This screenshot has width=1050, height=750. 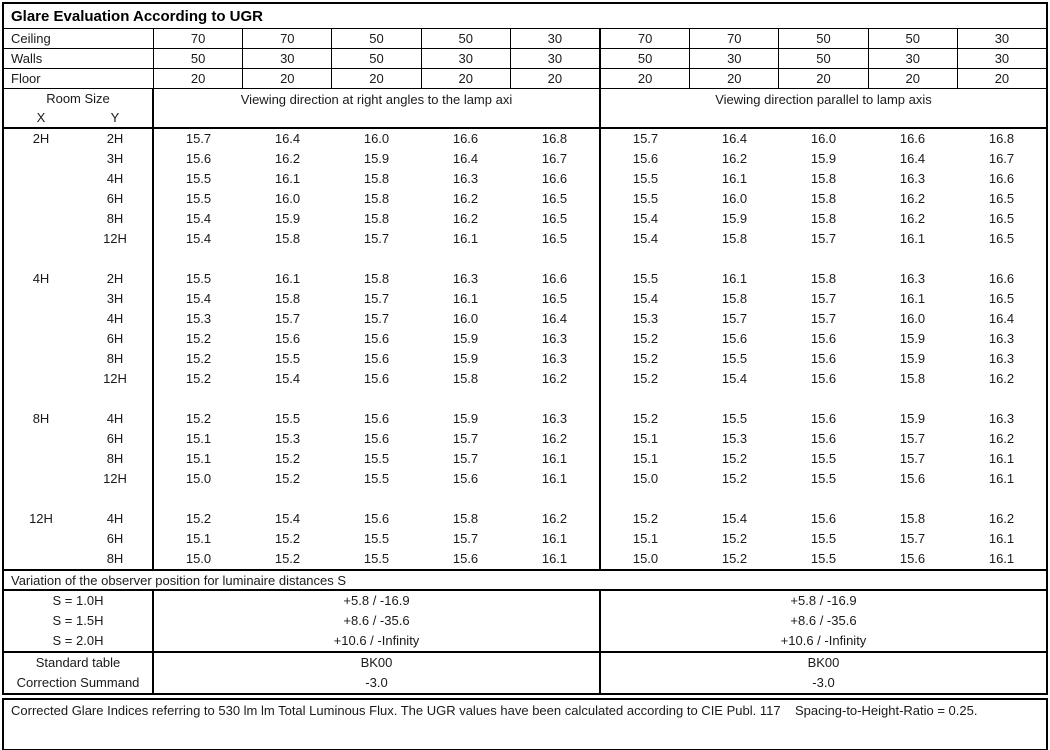 What do you see at coordinates (41, 518) in the screenshot?
I see `room-x-value: 12H` at bounding box center [41, 518].